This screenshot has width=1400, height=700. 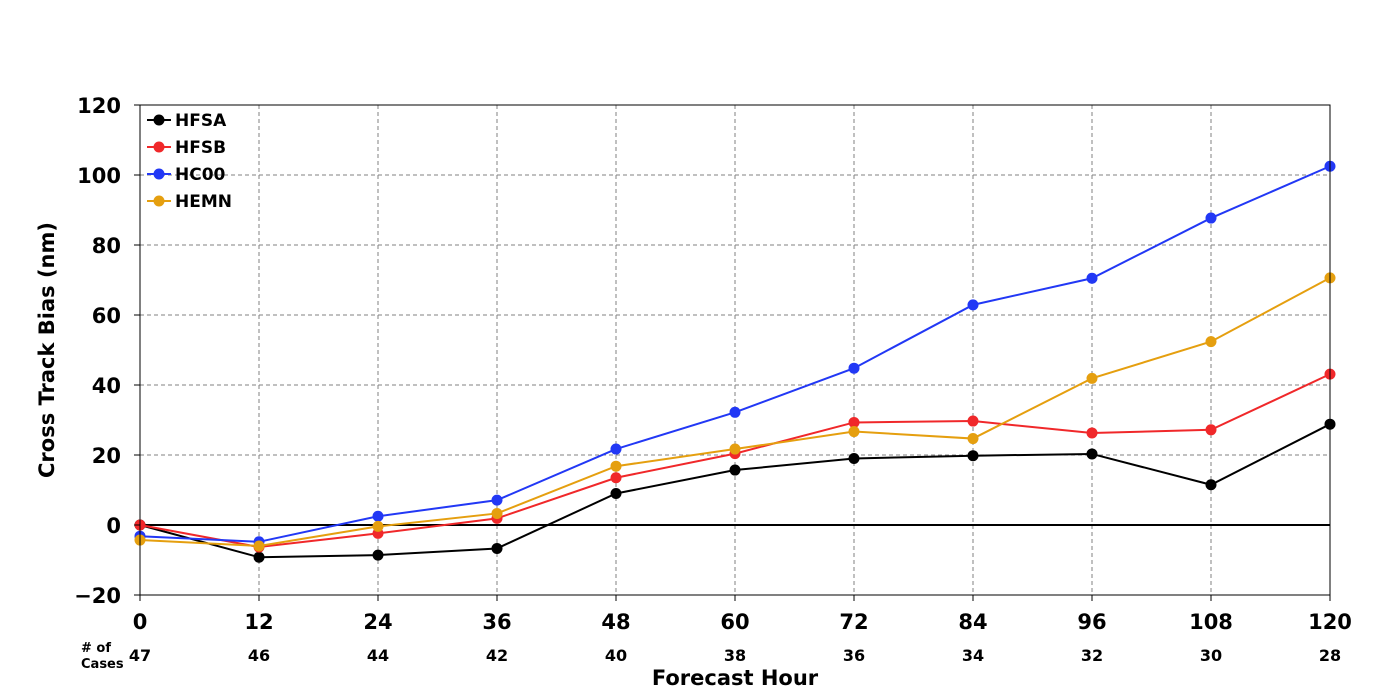 I want to click on y-tick-label: 20, so click(x=106, y=456).